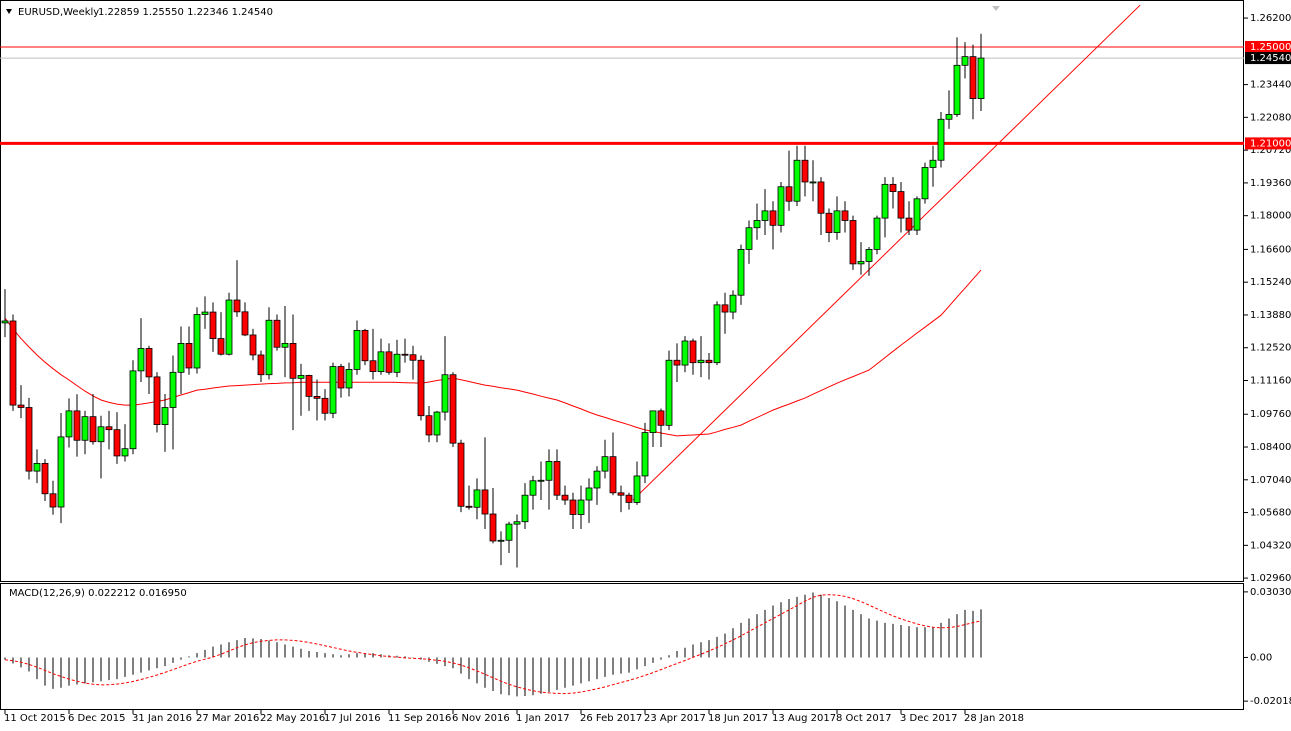 The height and width of the screenshot is (731, 1291). I want to click on ohlc-text: 1.22859 1.25550 1.22346 1.24540, so click(185, 12).